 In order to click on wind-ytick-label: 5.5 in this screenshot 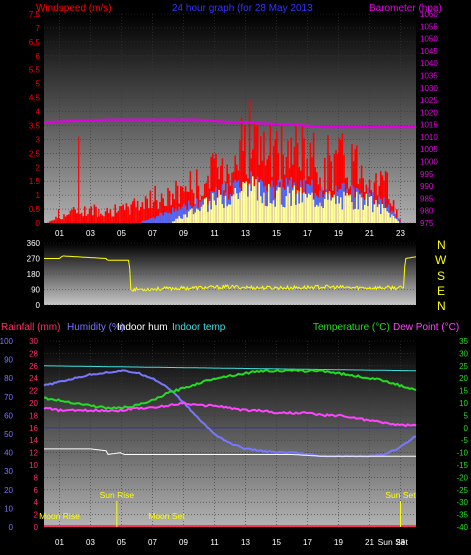, I will do `click(35, 70)`.